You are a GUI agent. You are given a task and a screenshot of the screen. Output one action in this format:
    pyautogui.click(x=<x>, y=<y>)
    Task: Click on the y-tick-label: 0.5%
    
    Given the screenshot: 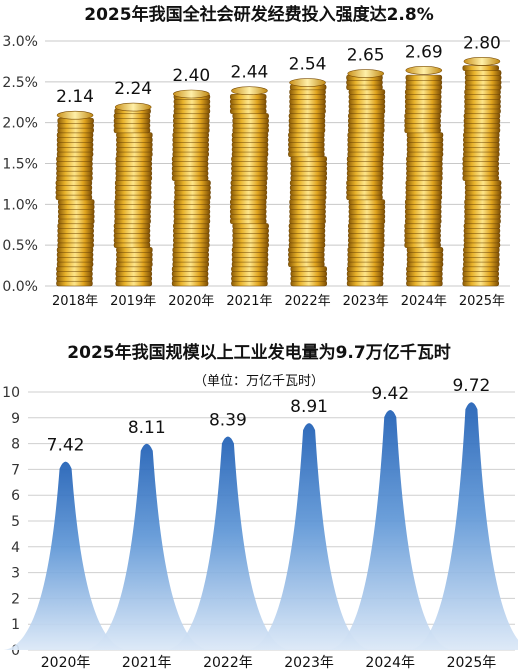 What is the action you would take?
    pyautogui.click(x=20, y=246)
    